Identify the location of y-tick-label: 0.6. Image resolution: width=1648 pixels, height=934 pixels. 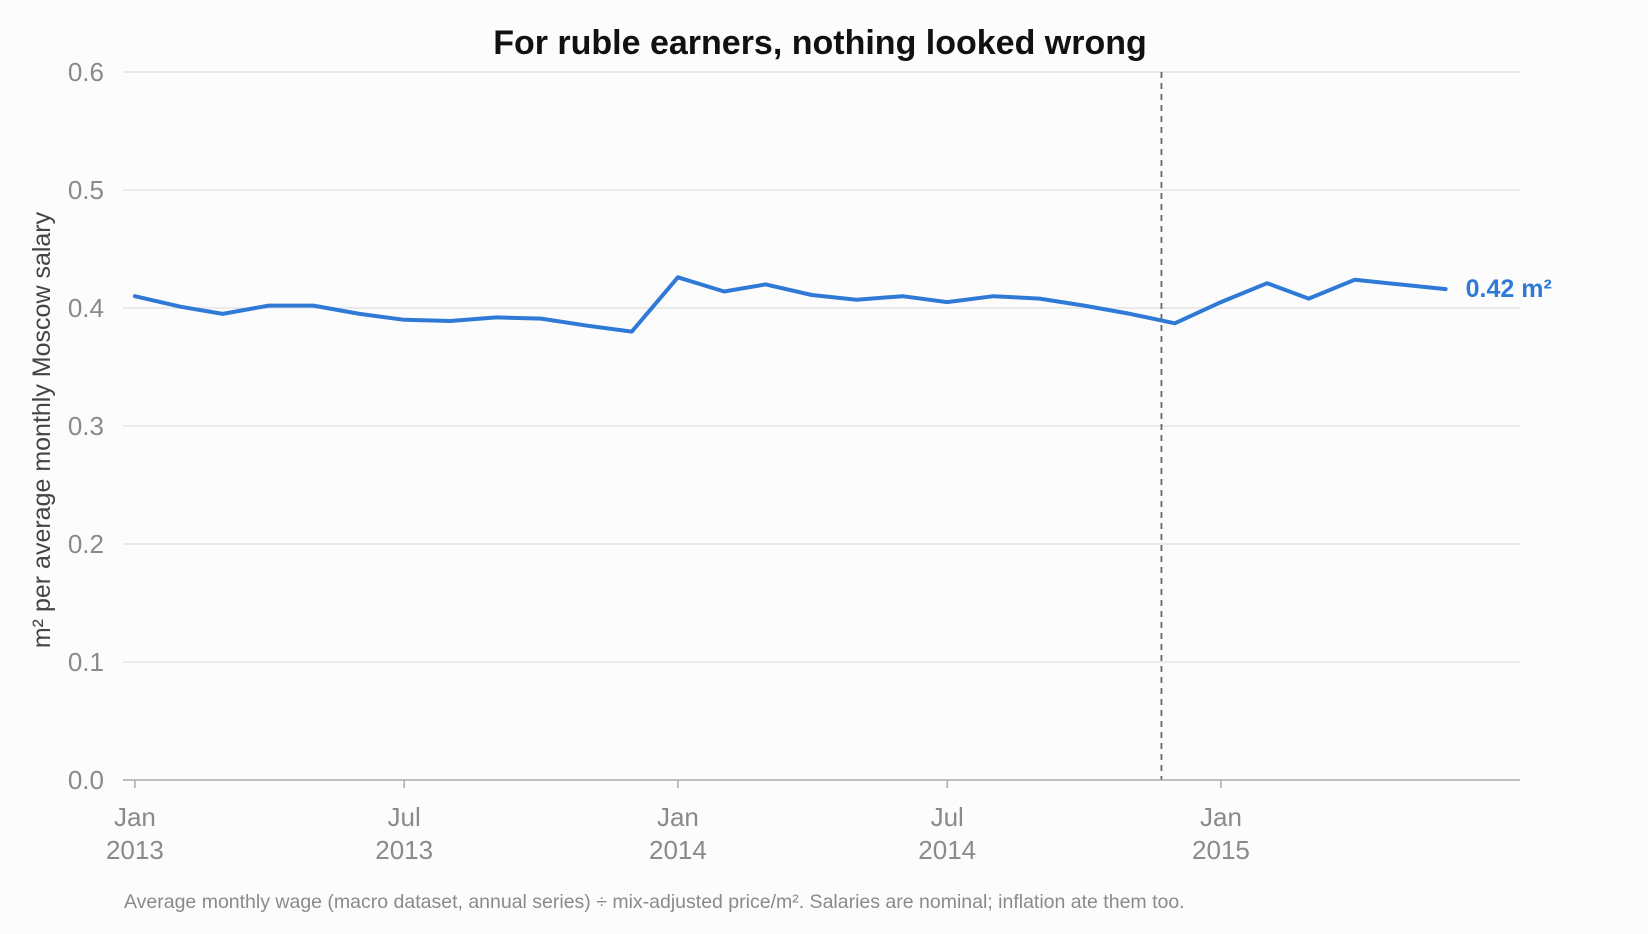
(86, 72).